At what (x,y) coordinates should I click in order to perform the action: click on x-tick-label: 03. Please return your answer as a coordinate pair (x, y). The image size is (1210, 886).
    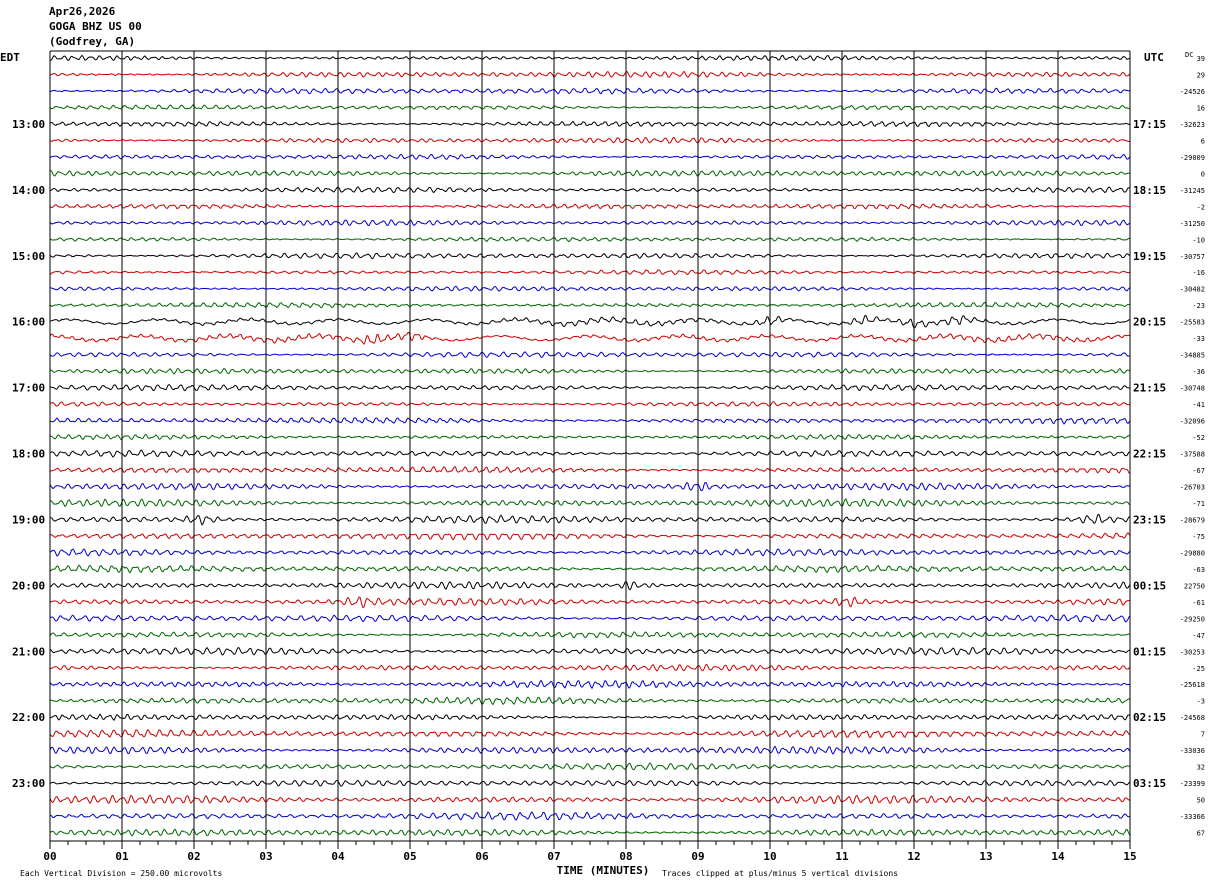
    Looking at the image, I should click on (265, 856).